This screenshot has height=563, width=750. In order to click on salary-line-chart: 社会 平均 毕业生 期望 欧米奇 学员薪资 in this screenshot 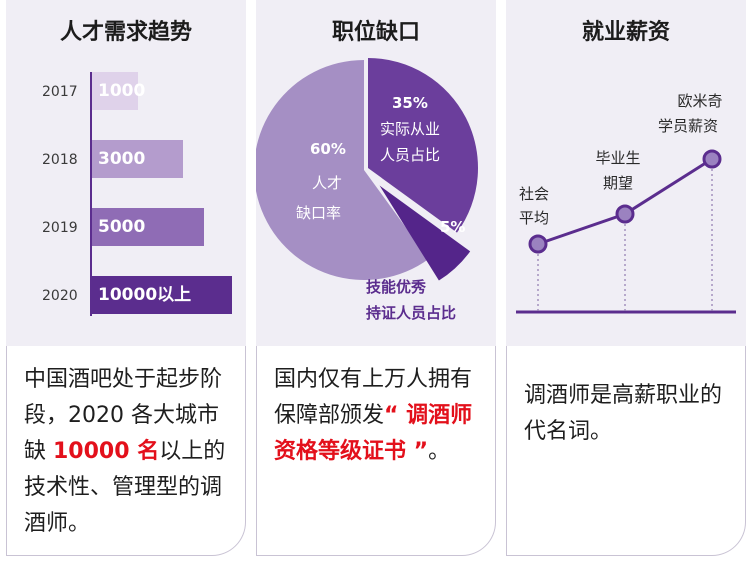, I will do `click(626, 203)`.